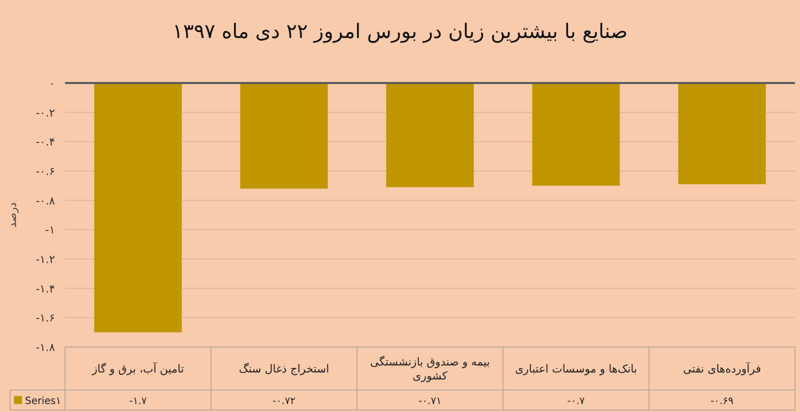 This screenshot has height=412, width=800. I want to click on data-label: -۰.۶۹, so click(722, 401).